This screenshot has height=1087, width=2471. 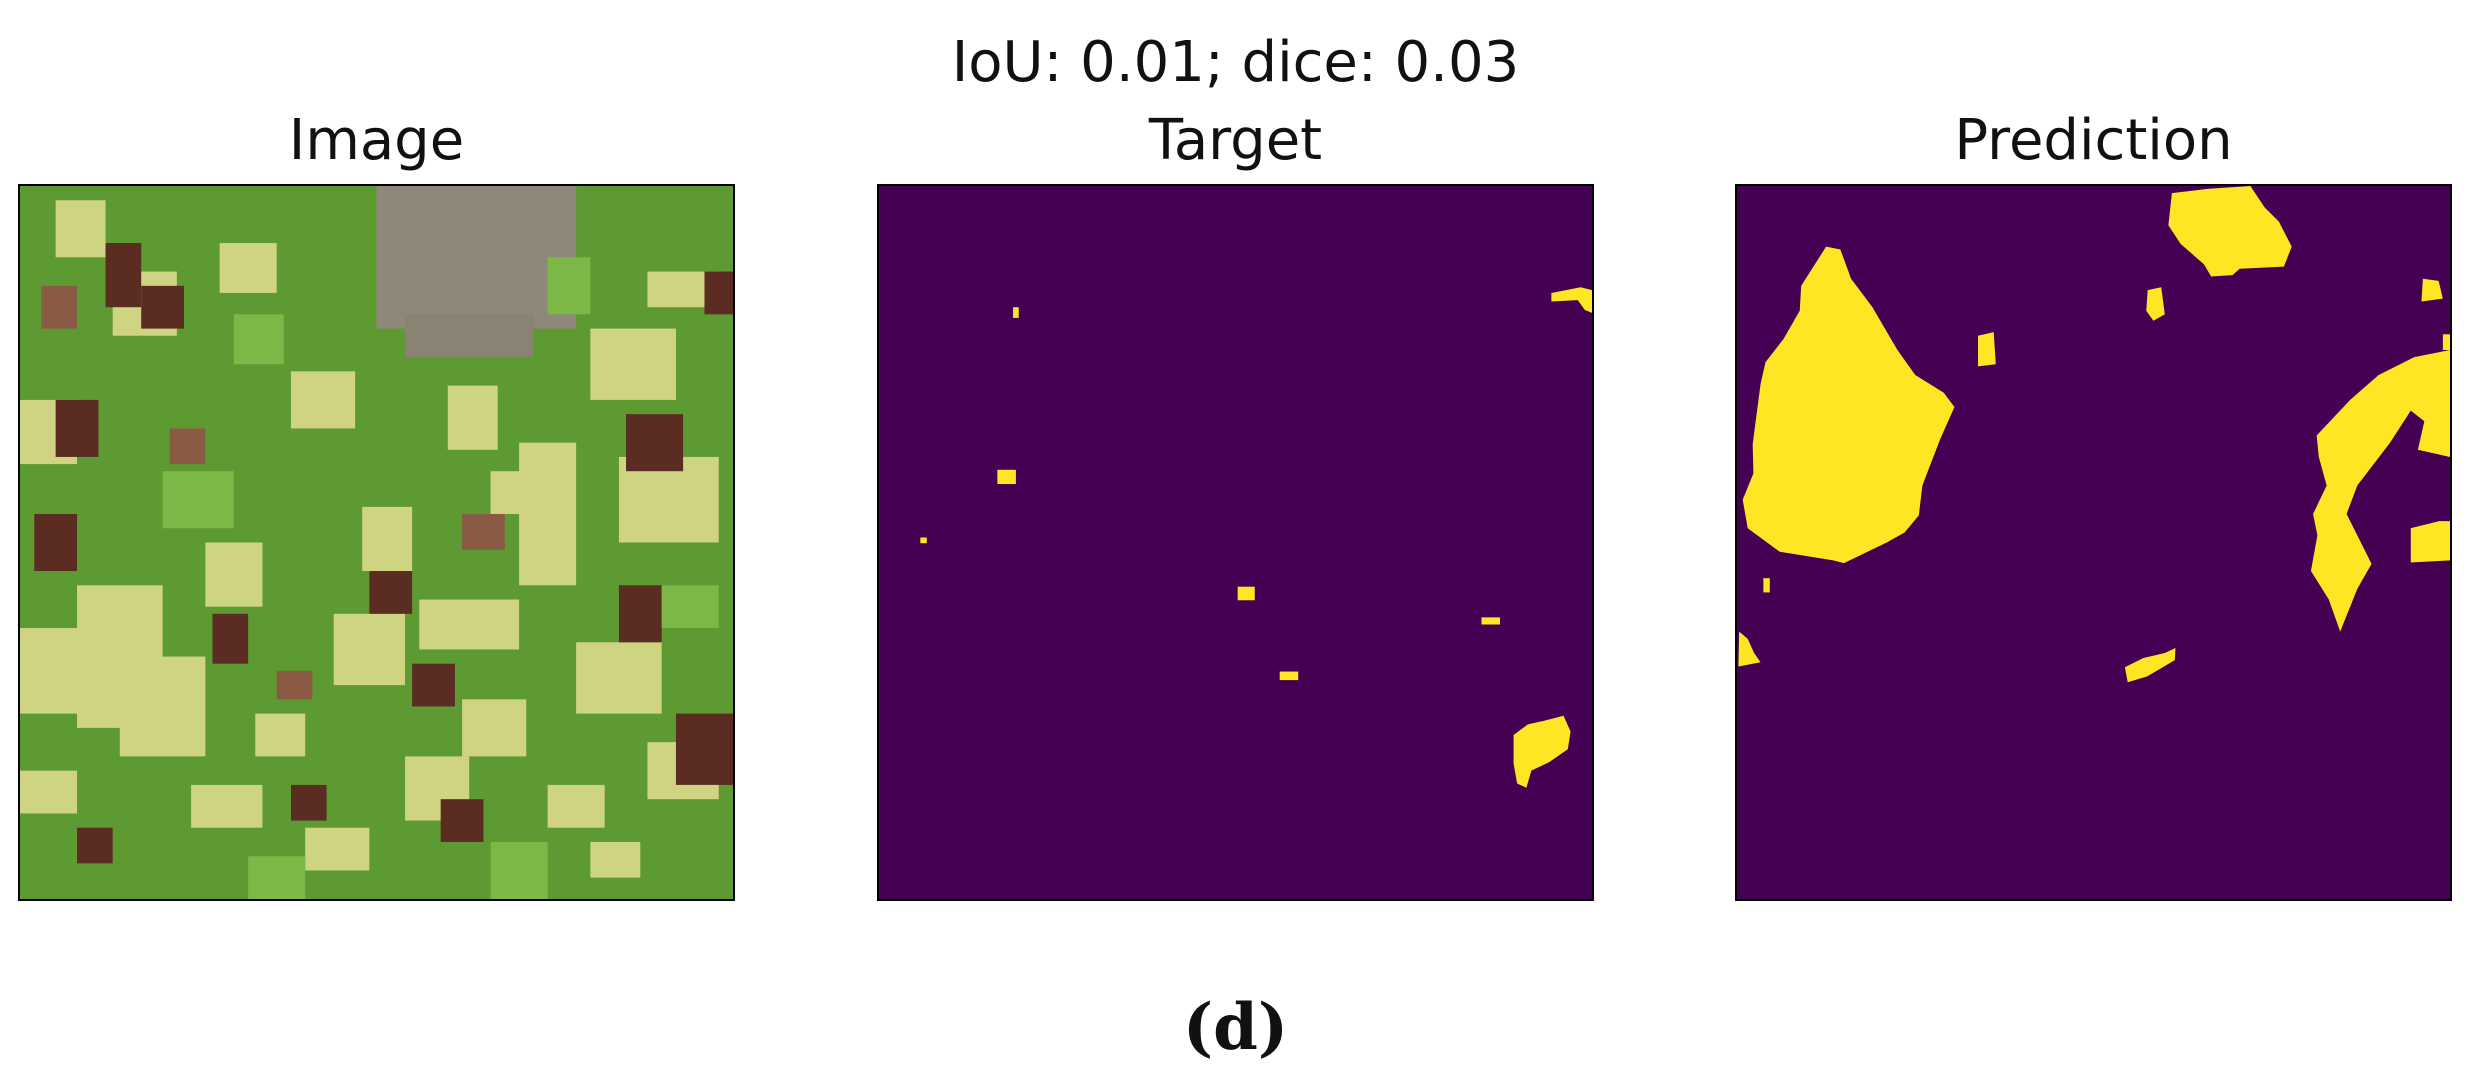 What do you see at coordinates (2093, 140) in the screenshot?
I see `panel-title-prediction: Prediction` at bounding box center [2093, 140].